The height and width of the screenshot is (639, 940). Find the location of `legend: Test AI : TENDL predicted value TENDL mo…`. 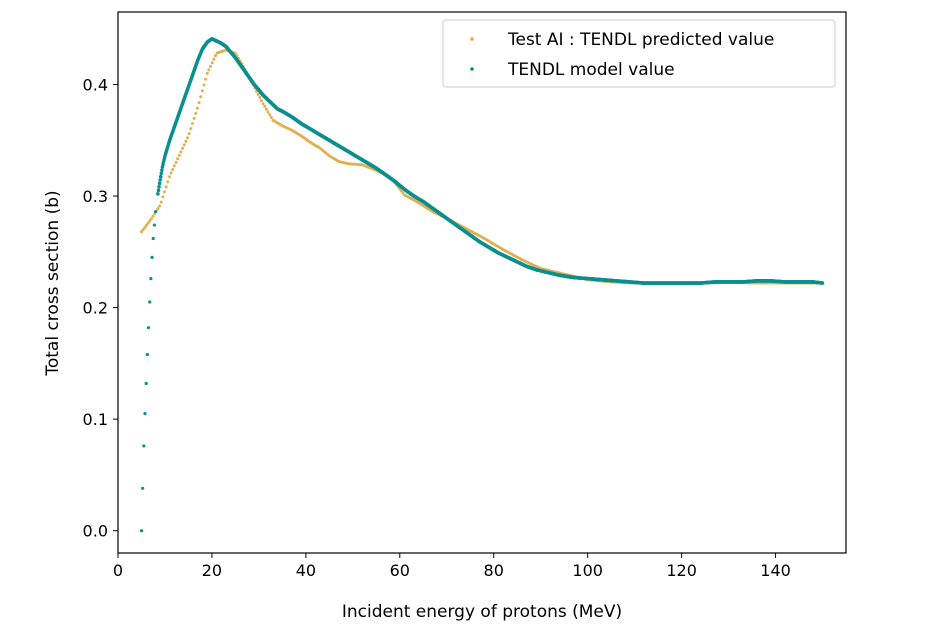

legend: Test AI : TENDL predicted value TENDL mo… is located at coordinates (639, 53).